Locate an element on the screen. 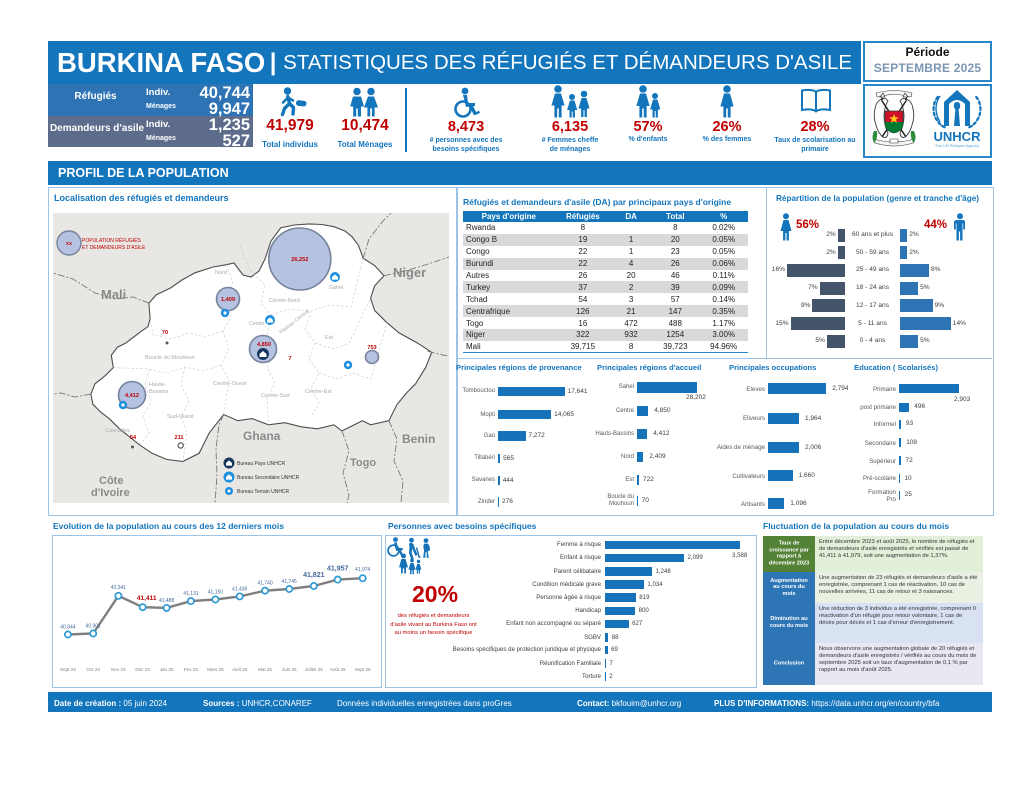 The height and width of the screenshot is (791, 1024). svg-text: Mars 25 is located at coordinates (215, 669).